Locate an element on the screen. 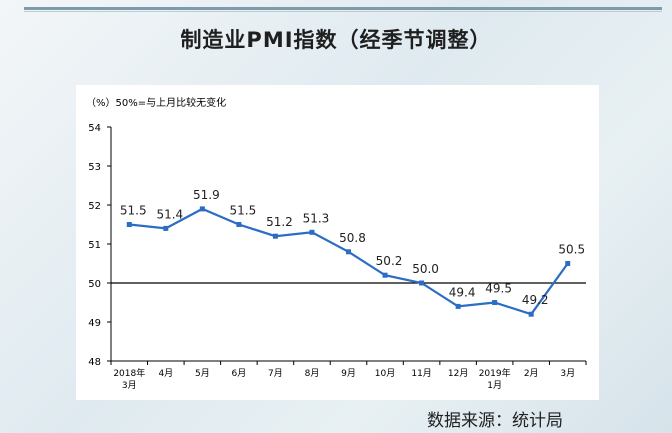 This screenshot has width=672, height=433. x-tick-label: 10月 is located at coordinates (385, 373).